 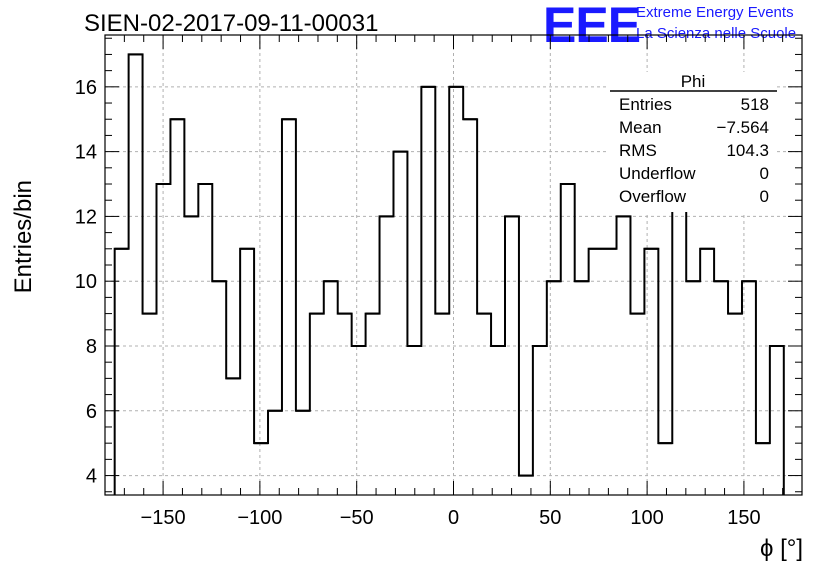 I want to click on y-tick-label: 10, so click(x=86, y=282).